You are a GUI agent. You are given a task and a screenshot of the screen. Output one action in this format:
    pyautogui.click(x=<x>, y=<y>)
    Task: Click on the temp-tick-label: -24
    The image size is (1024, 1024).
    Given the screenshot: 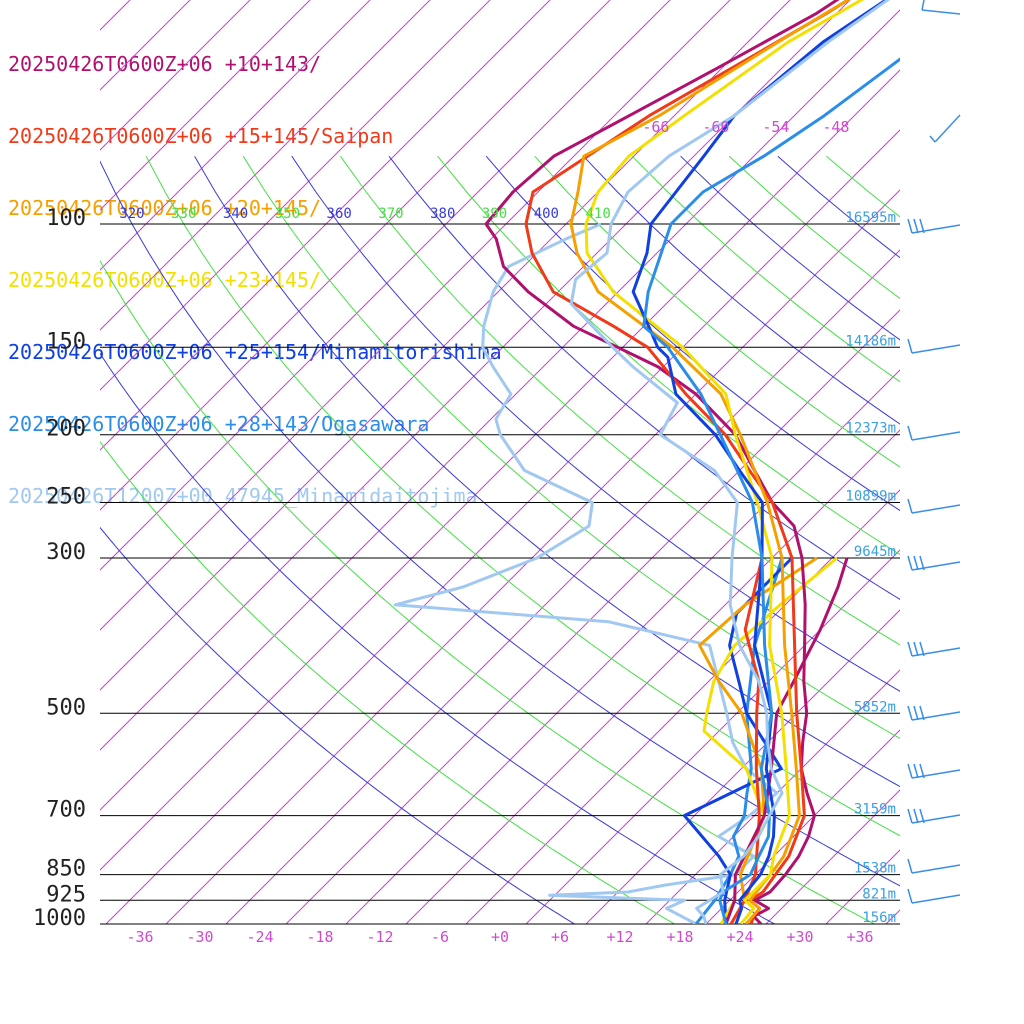 What is the action you would take?
    pyautogui.click(x=259, y=937)
    